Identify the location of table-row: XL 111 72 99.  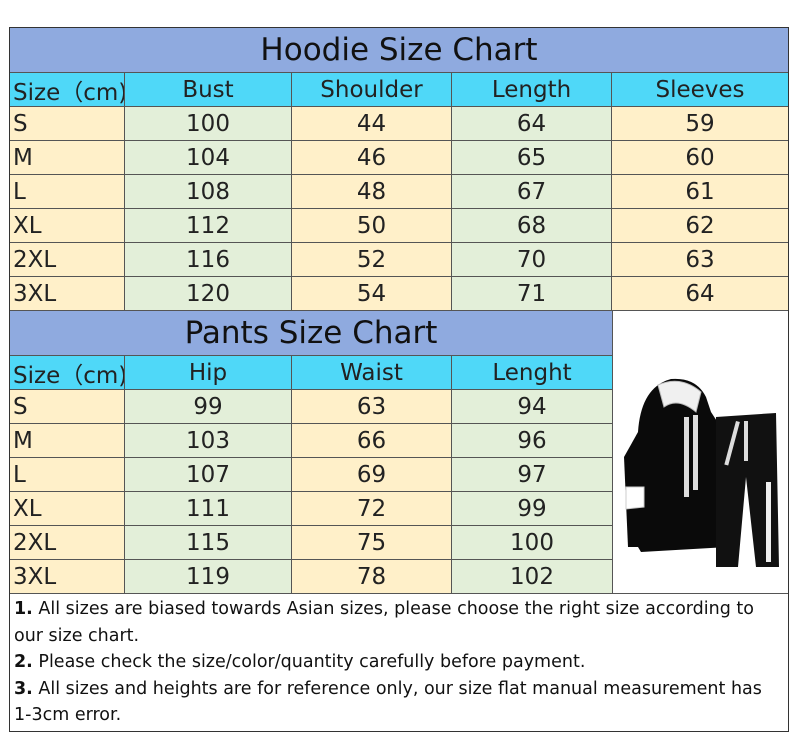
(311, 509).